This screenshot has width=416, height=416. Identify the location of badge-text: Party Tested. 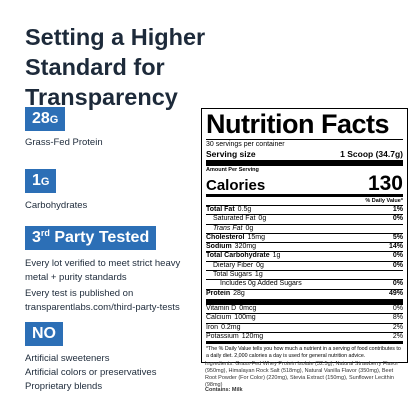
(102, 237).